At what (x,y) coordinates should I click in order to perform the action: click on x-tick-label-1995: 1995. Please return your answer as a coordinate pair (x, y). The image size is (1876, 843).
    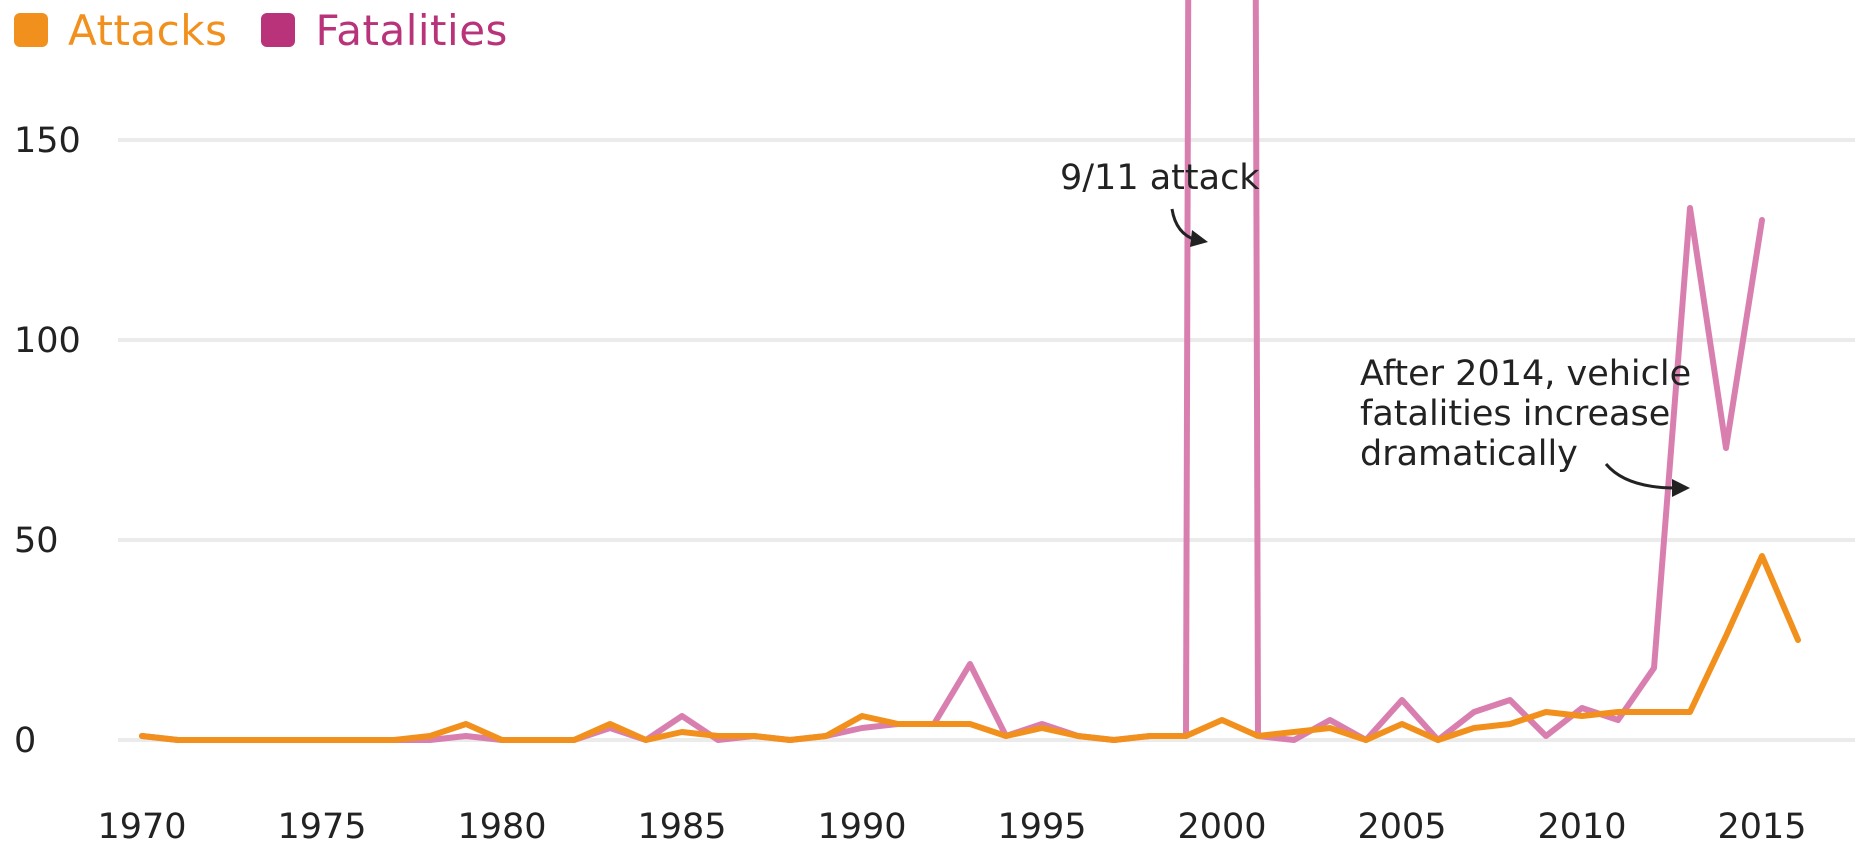
    Looking at the image, I should click on (1041, 825).